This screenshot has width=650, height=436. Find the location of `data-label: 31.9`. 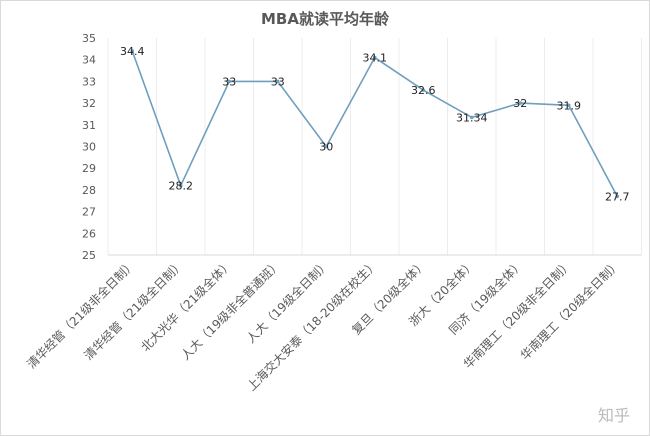

data-label: 31.9 is located at coordinates (569, 105).